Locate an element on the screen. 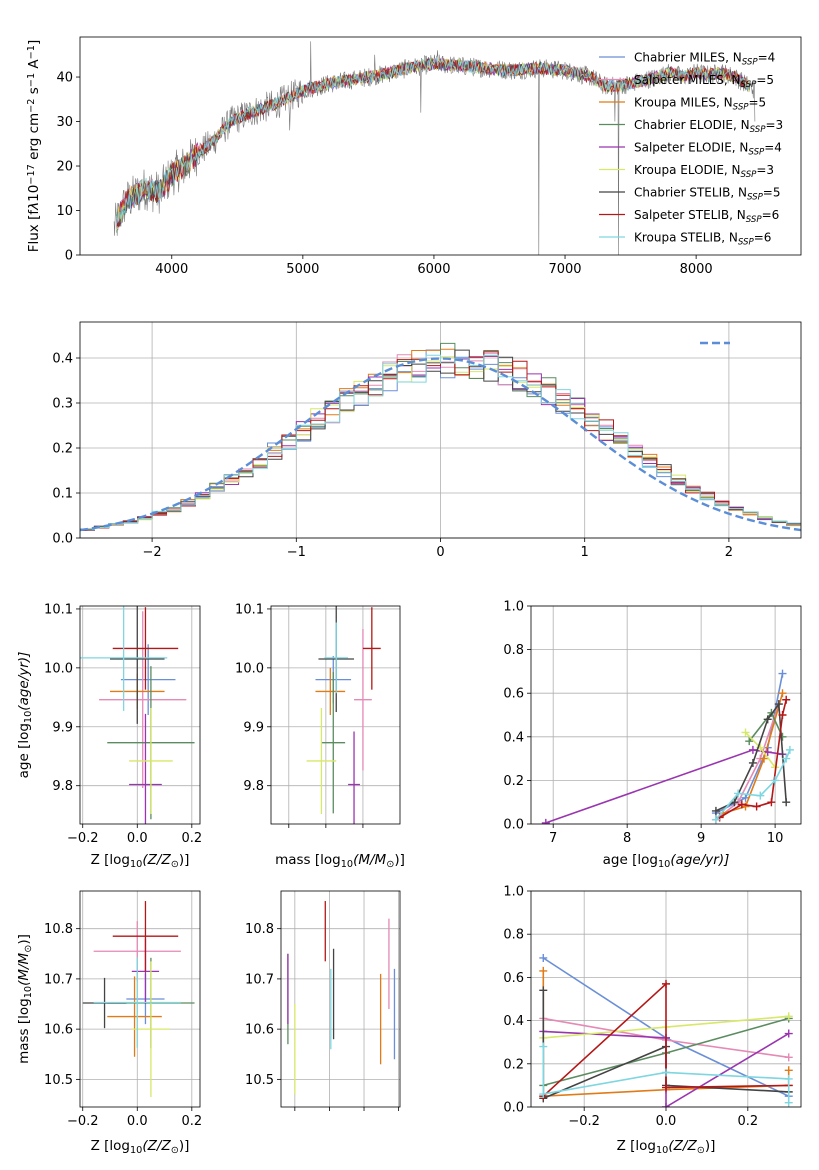 The image size is (819, 1170). y-axis-label-part: Flux [f is located at coordinates (34, 231).